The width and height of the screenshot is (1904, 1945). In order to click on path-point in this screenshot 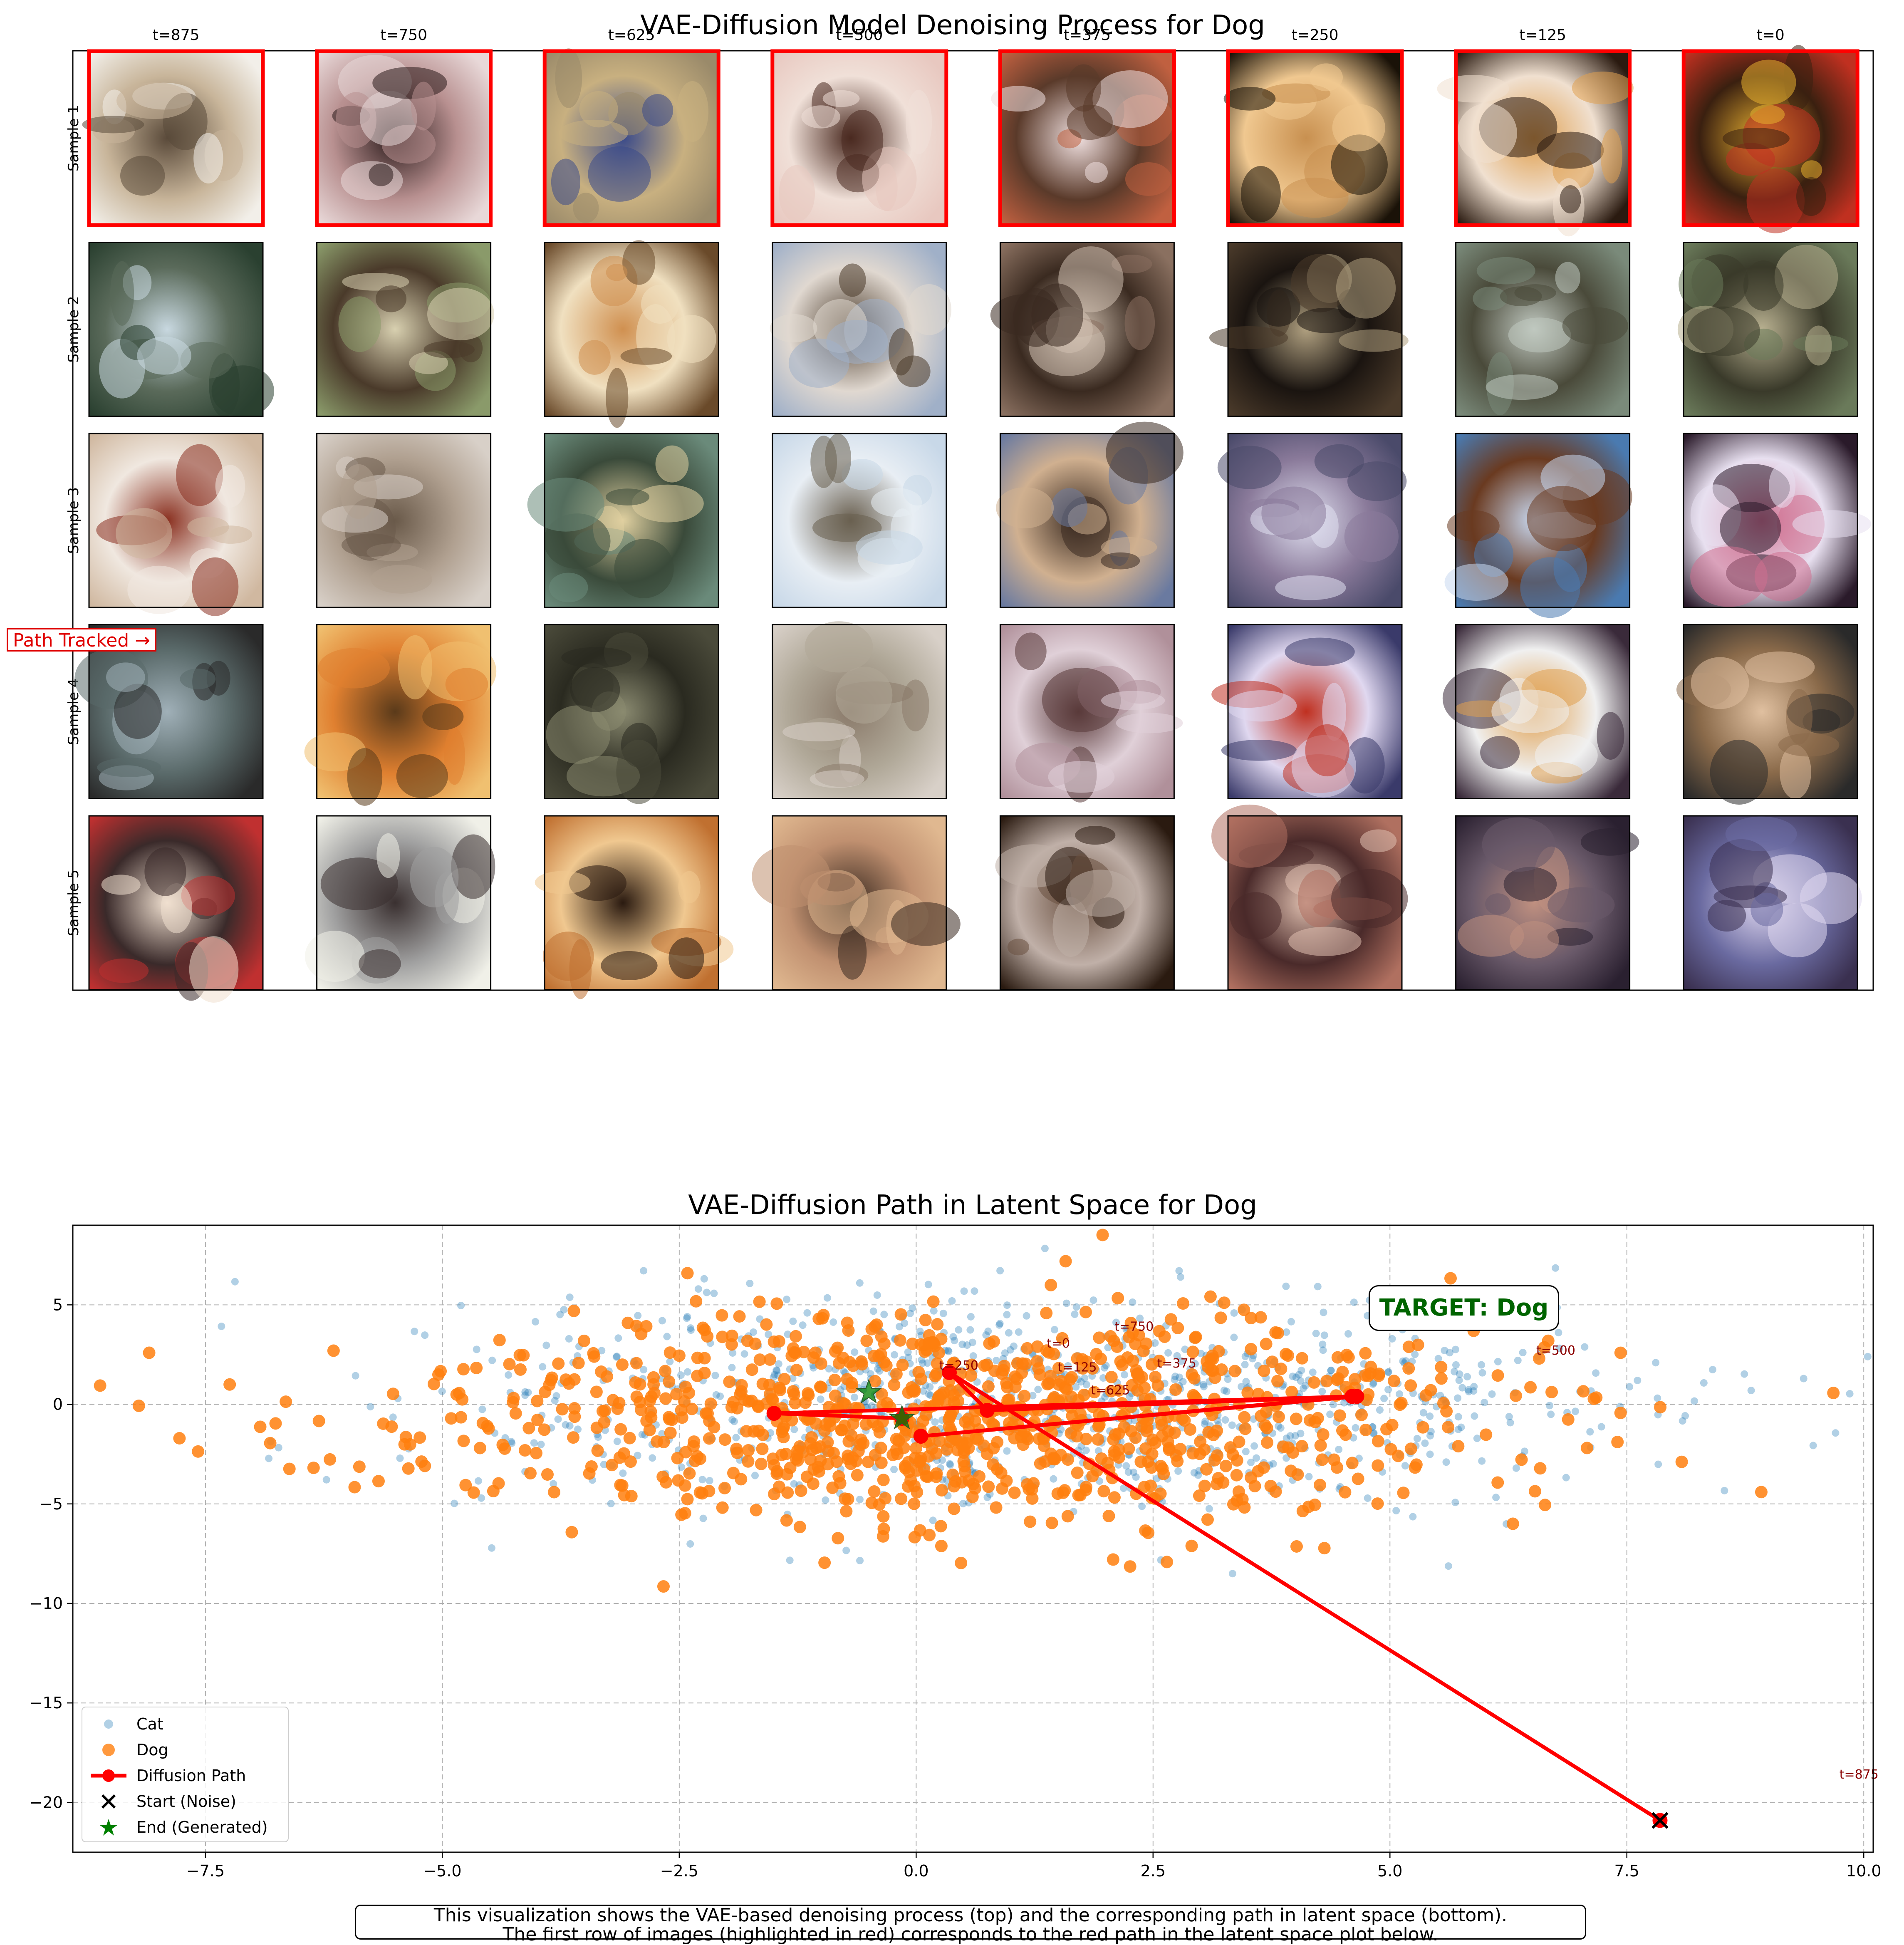, I will do `click(950, 1372)`.